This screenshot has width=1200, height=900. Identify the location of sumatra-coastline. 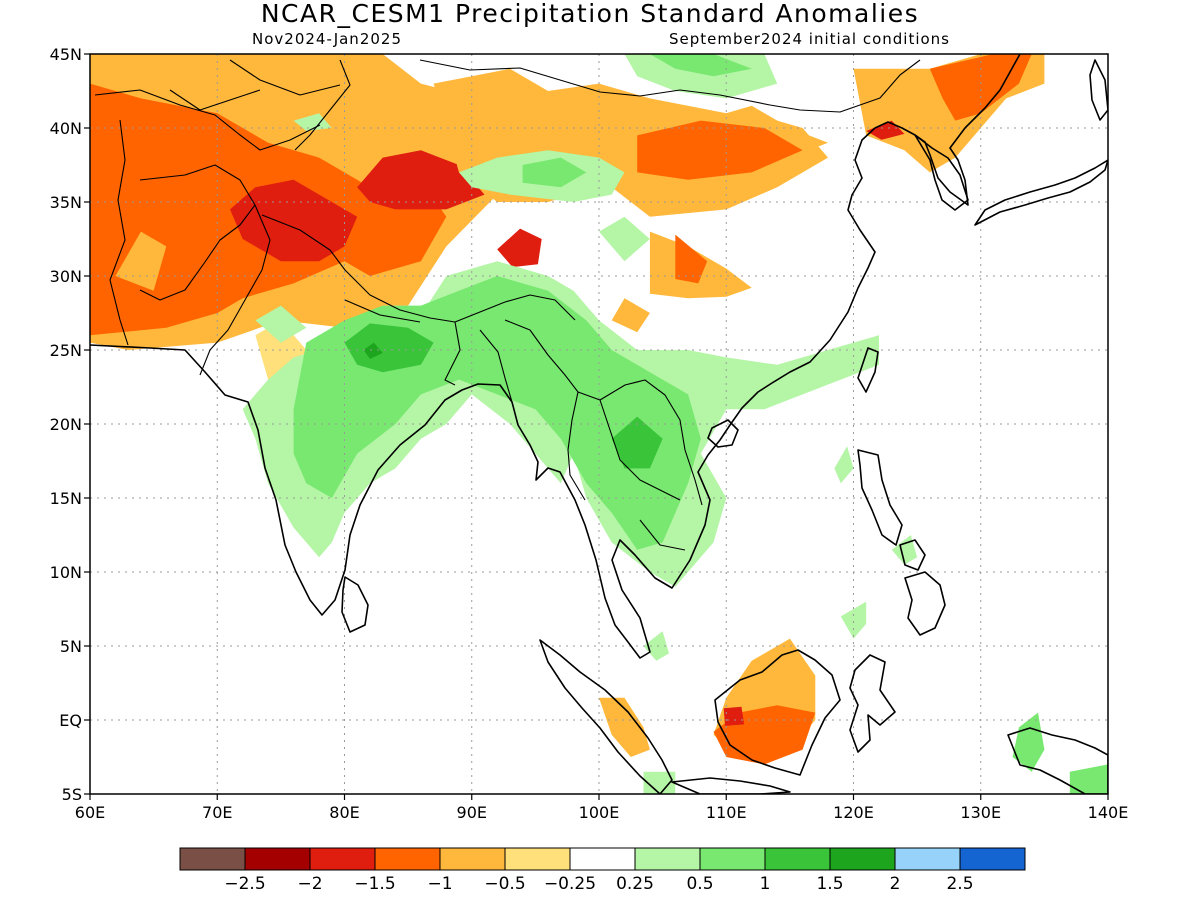
(606, 716).